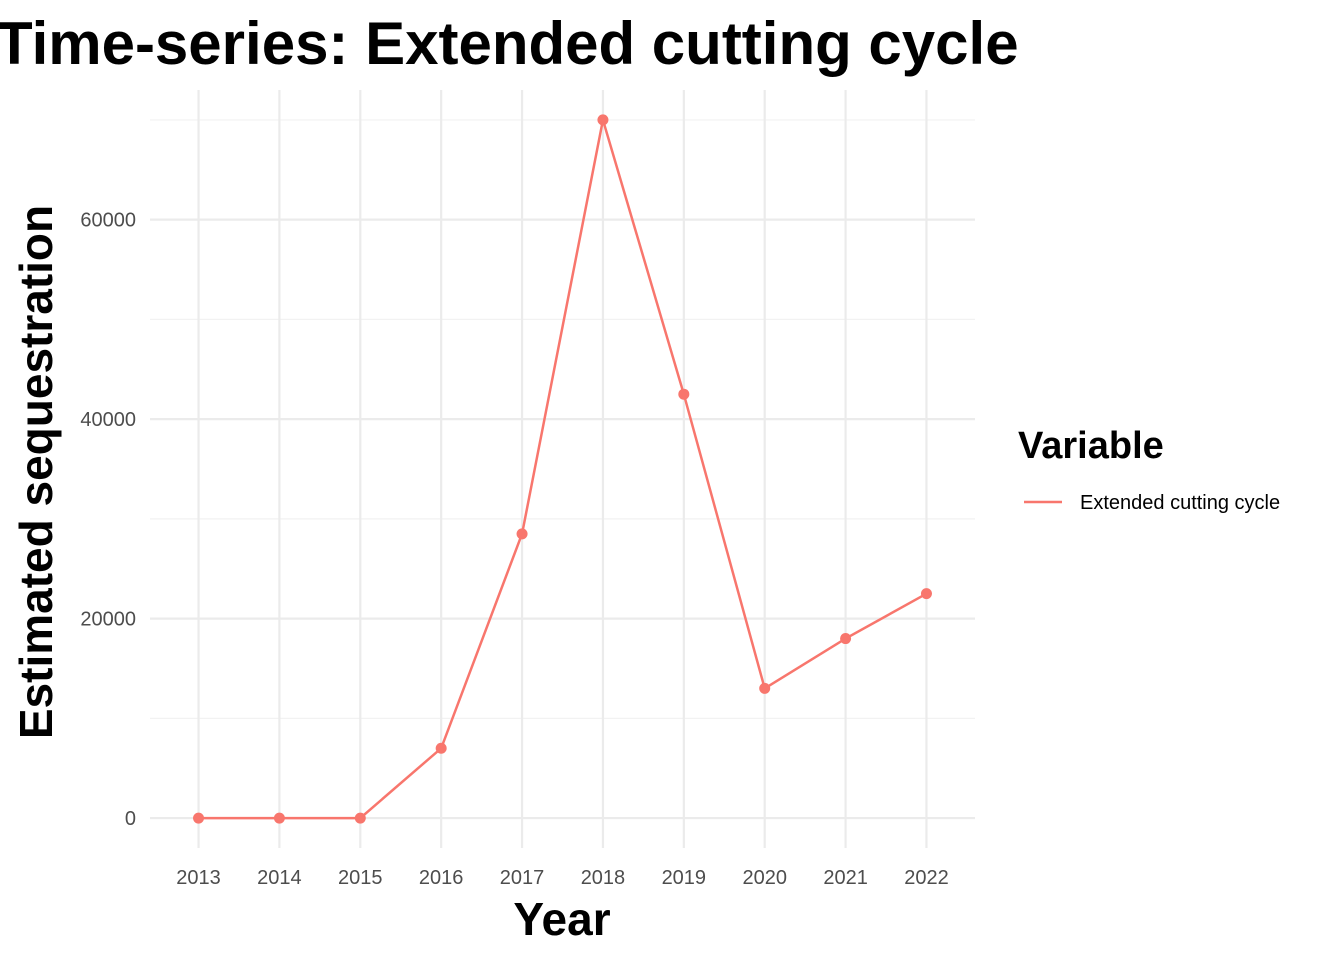  Describe the element at coordinates (845, 878) in the screenshot. I see `x-tick-label: 2021` at that location.